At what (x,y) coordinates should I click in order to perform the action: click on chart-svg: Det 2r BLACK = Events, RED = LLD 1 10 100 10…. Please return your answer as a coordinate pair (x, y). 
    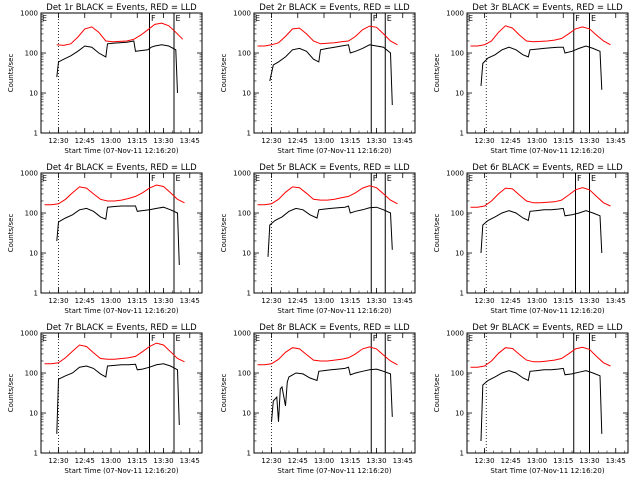
    Looking at the image, I should click on (318, 79).